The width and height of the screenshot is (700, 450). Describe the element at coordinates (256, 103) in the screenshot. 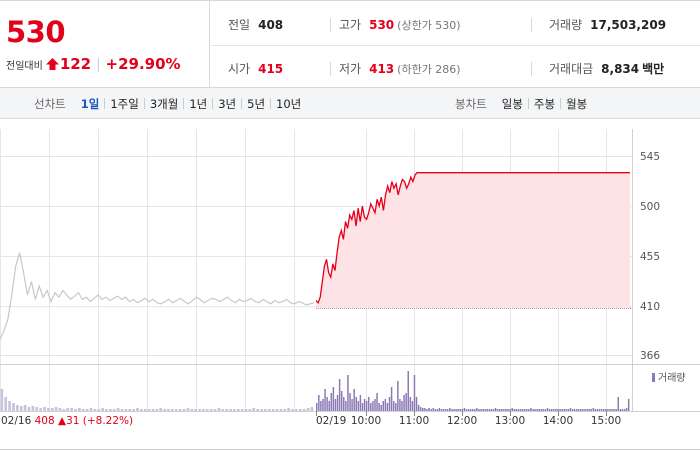

I see `tab-line-period-5: 5년` at that location.